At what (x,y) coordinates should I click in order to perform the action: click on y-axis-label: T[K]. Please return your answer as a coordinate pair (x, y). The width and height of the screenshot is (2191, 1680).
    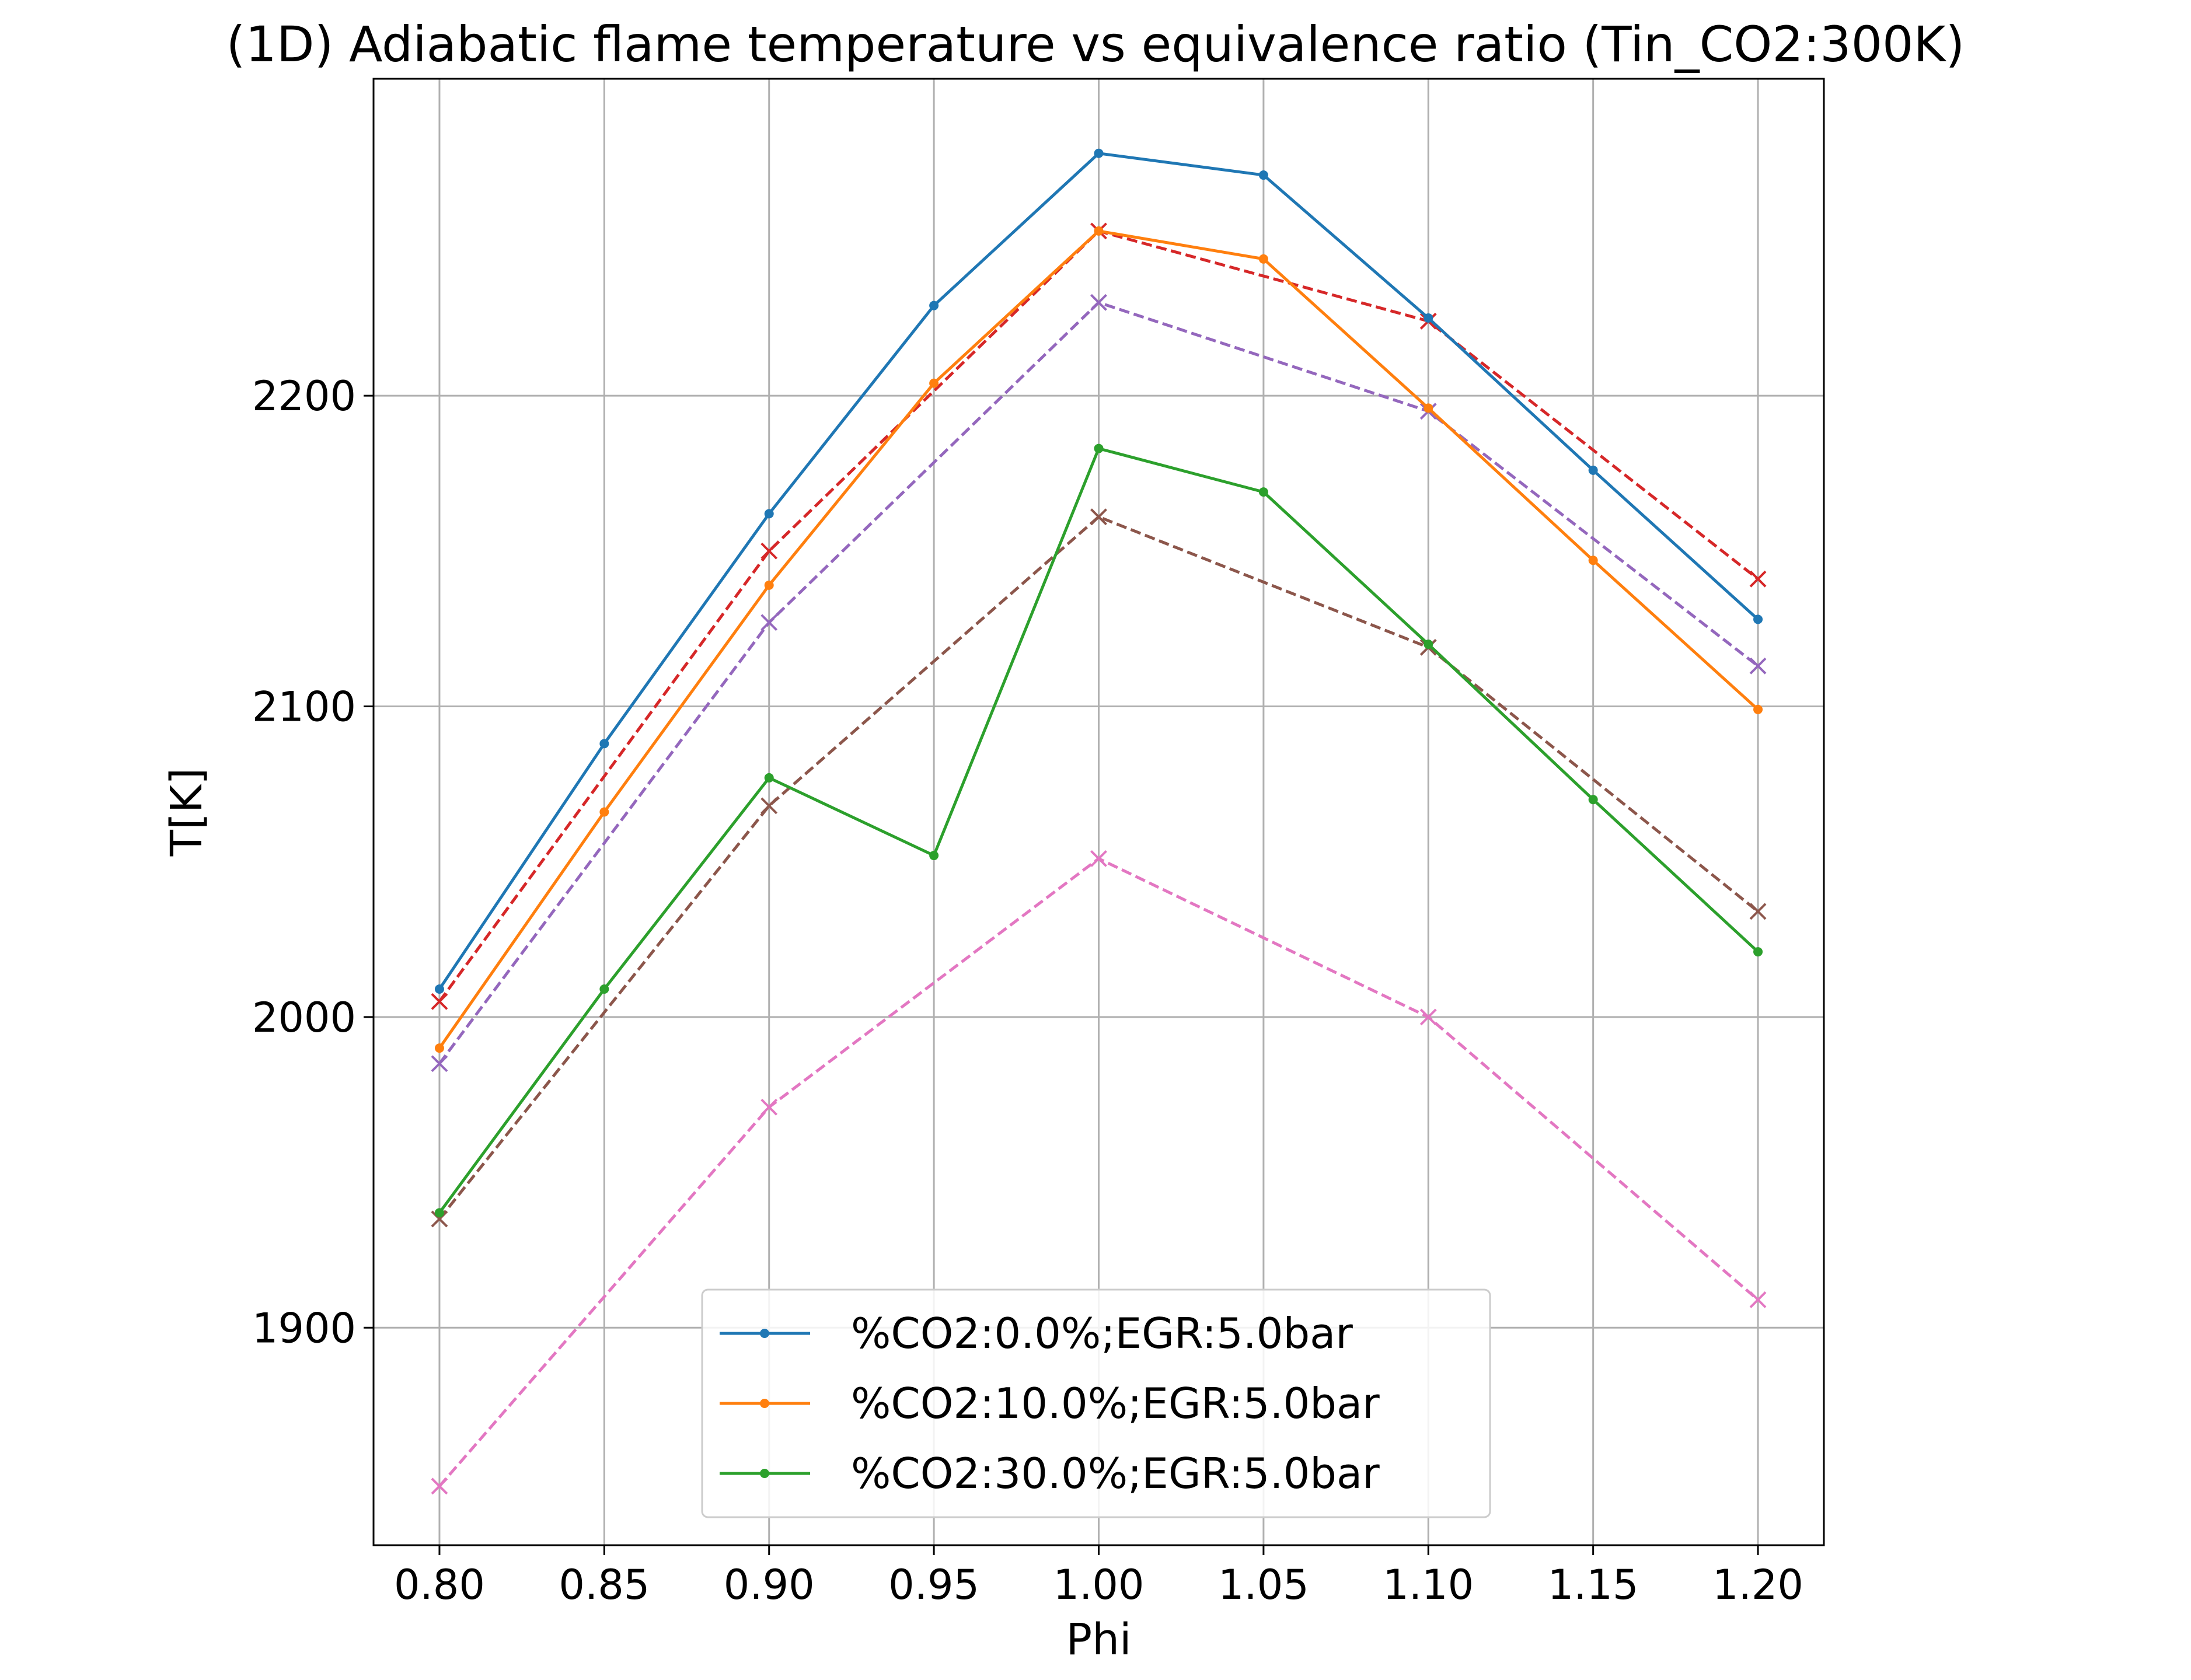
    Looking at the image, I should click on (187, 812).